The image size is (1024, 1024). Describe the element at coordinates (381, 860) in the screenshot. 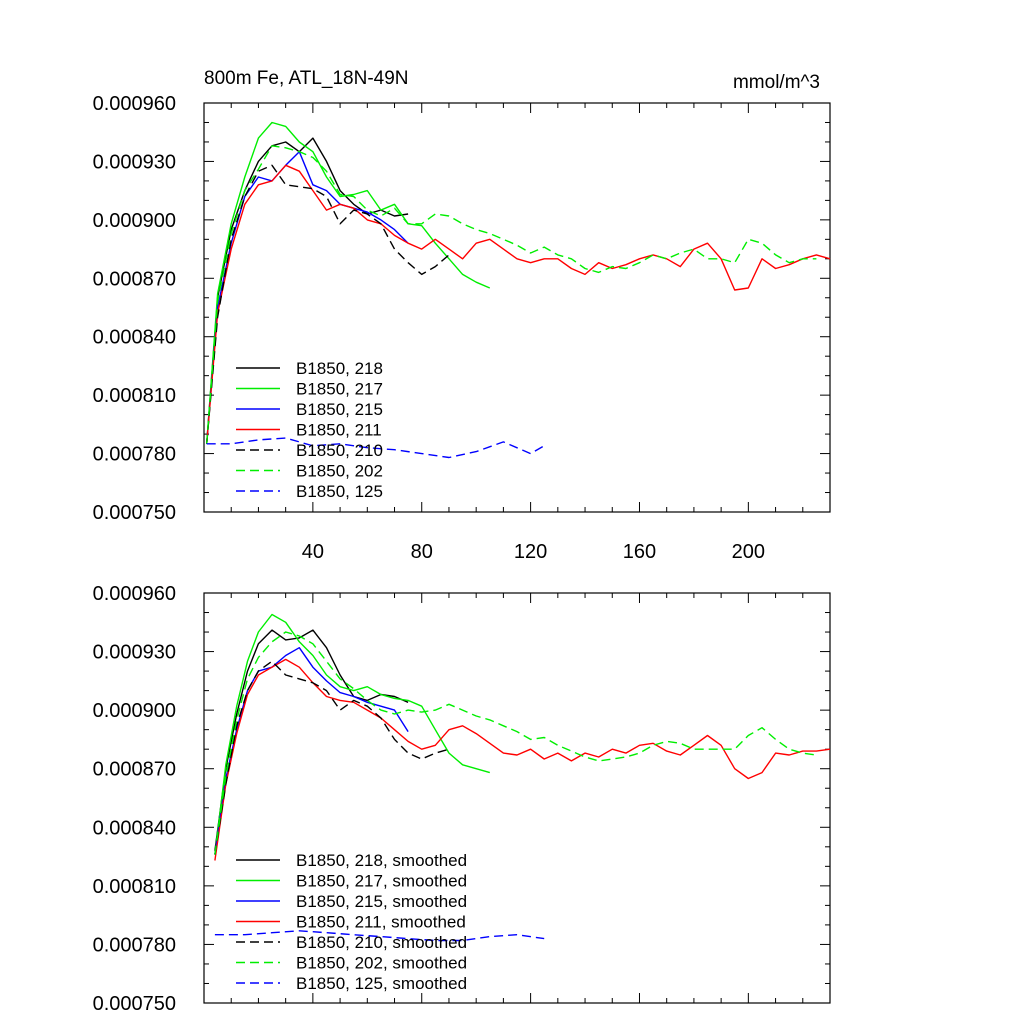

I see `legend-label: B1850, 218, smoothed` at that location.